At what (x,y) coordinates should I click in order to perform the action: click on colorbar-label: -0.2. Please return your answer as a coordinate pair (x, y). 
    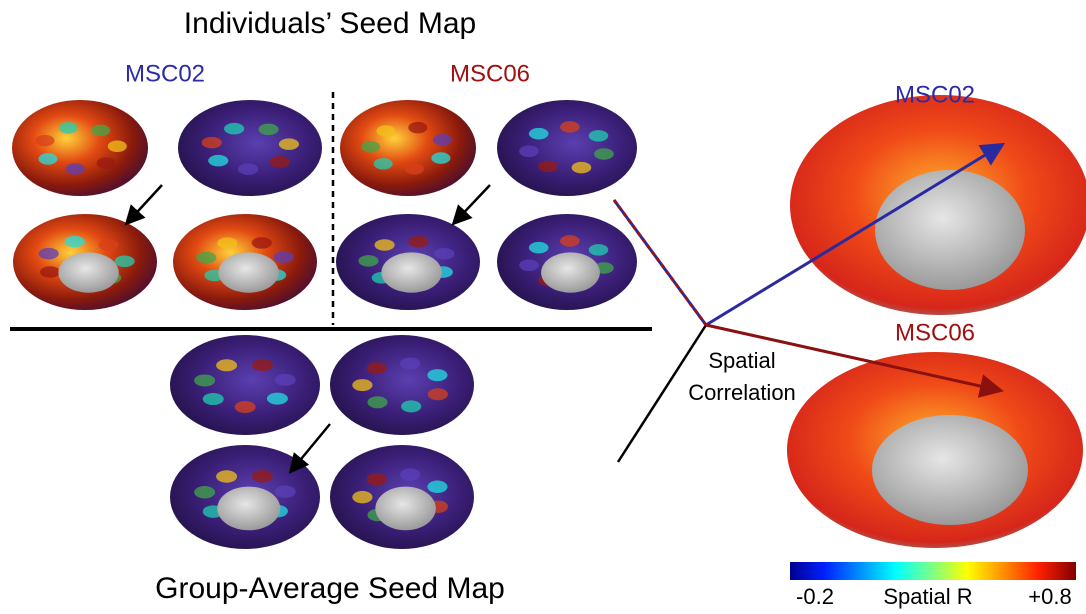
    Looking at the image, I should click on (815, 596).